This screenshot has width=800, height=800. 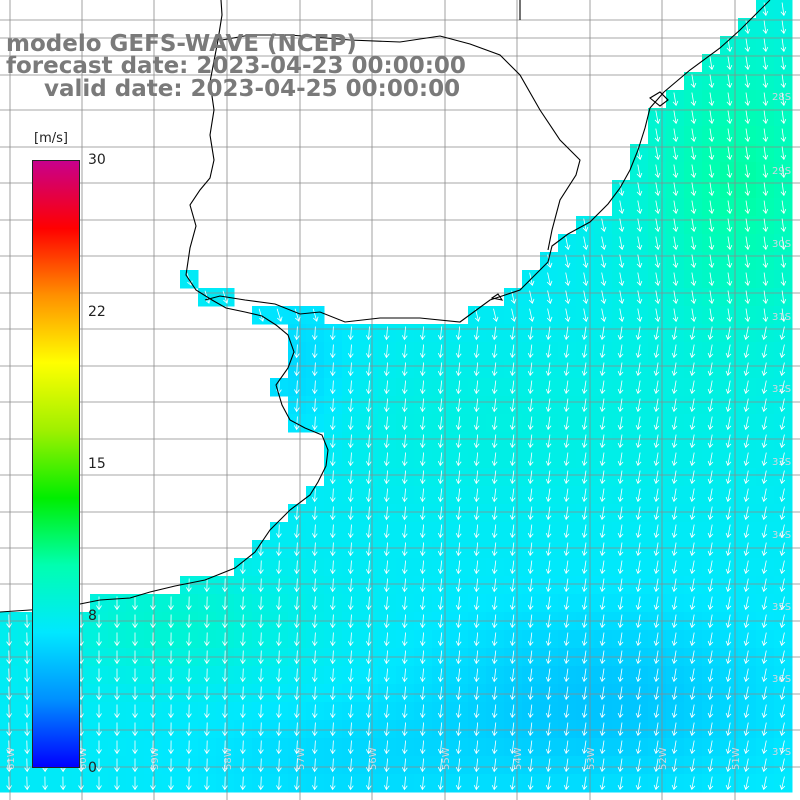 What do you see at coordinates (781, 317) in the screenshot?
I see `latitude-label: 31S` at bounding box center [781, 317].